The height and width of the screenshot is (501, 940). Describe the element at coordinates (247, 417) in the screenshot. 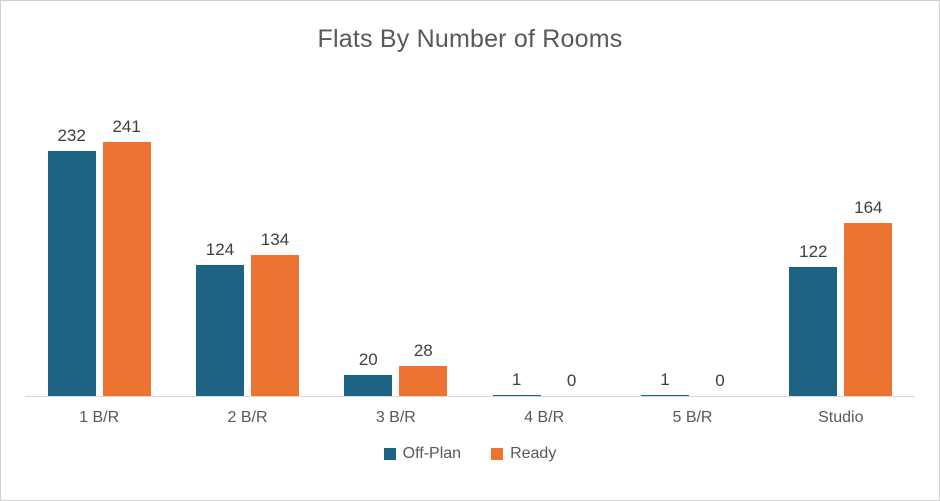

I see `x-axis-label-2-b-r: 2 B/R` at that location.